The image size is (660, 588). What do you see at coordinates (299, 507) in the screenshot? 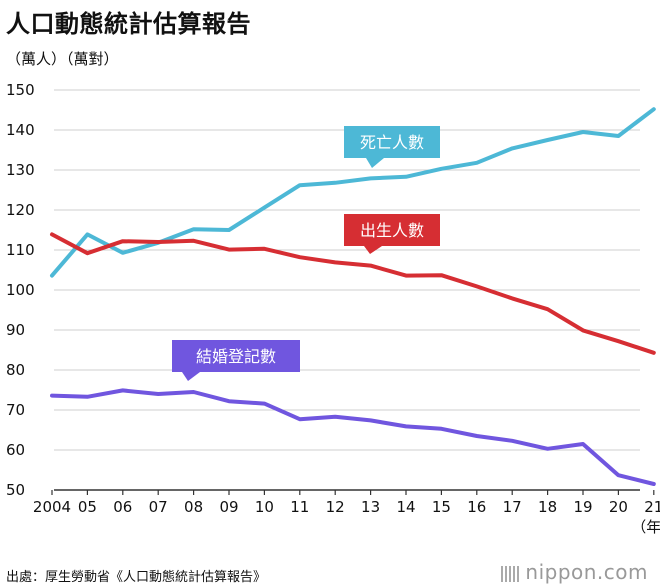
I see `x-tick-label: 11` at bounding box center [299, 507].